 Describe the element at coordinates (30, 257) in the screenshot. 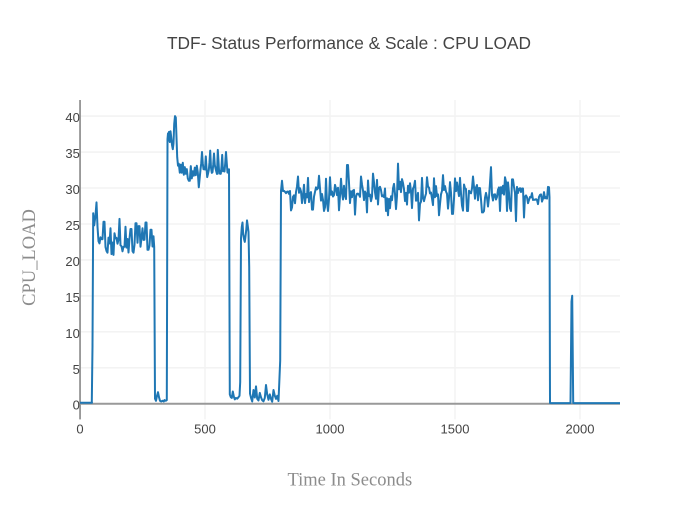

I see `svg-text: CPU_LOAD` at that location.